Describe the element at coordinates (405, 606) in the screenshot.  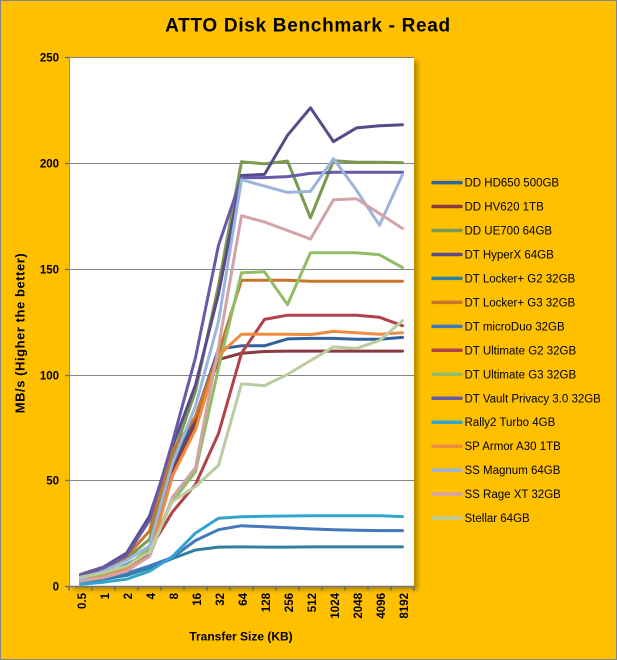
I see `svg-text: 8192` at that location.